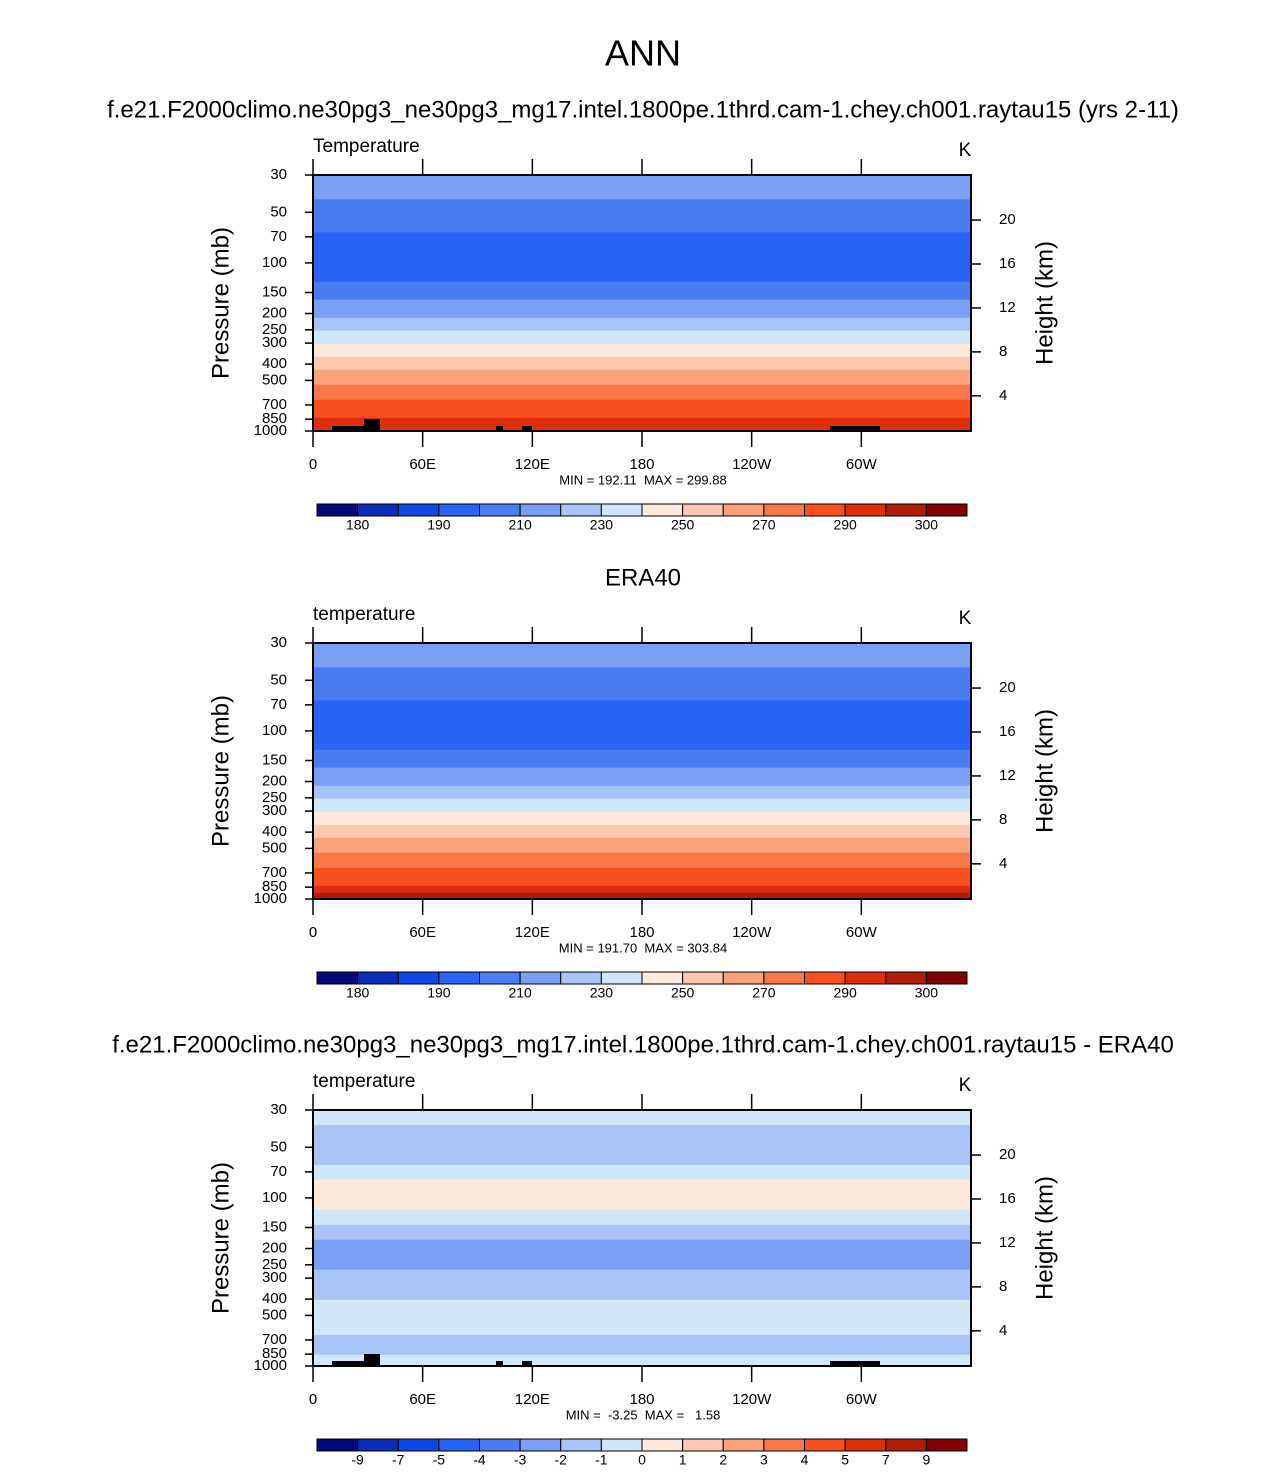 Image resolution: width=1285 pixels, height=1472 pixels. I want to click on colorbar-label: 300, so click(927, 993).